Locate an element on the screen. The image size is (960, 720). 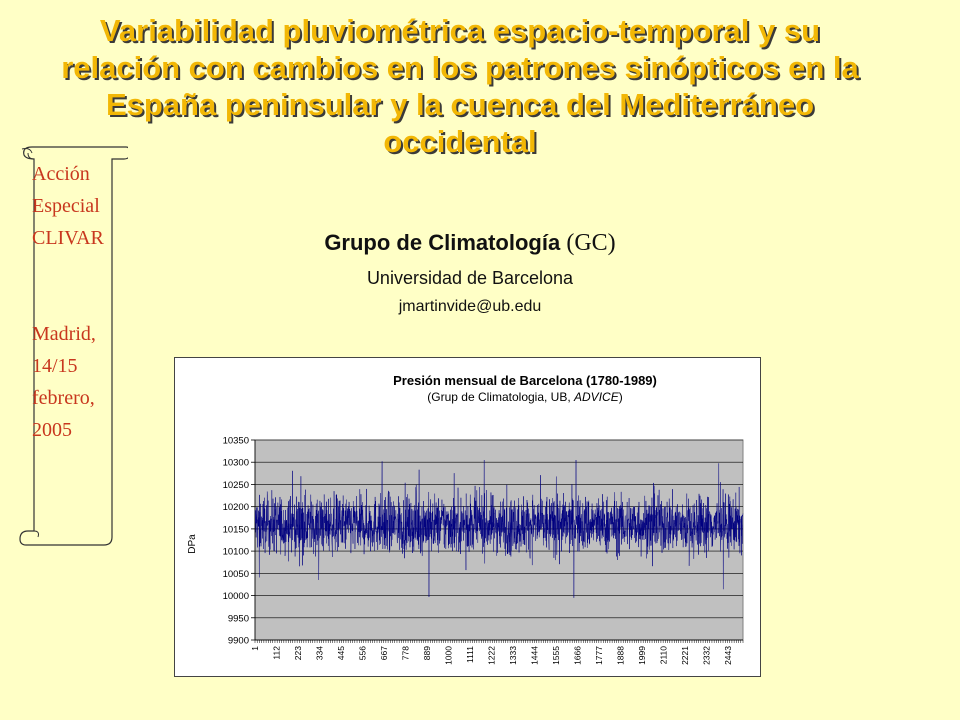
chart-title: Presión mensual de Barcelona (1780-1989) is located at coordinates (525, 380).